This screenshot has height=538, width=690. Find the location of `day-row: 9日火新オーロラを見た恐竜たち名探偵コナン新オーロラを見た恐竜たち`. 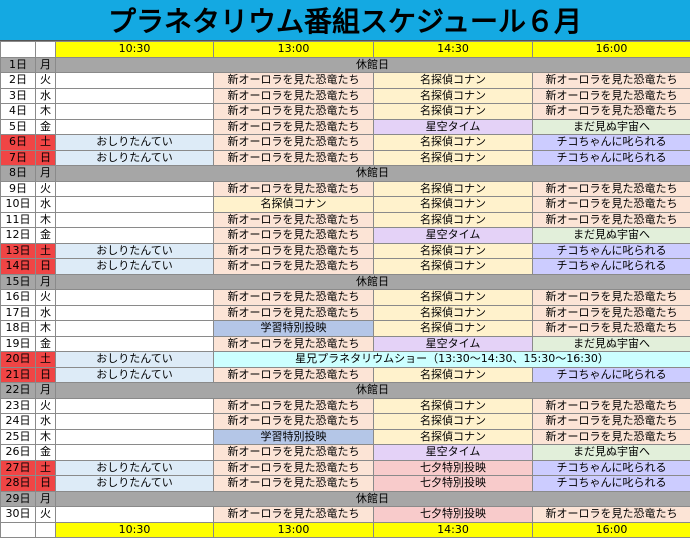

day-row: 9日火新オーロラを見た恐竜たち名探偵コナン新オーロラを見た恐竜たち is located at coordinates (345, 189).